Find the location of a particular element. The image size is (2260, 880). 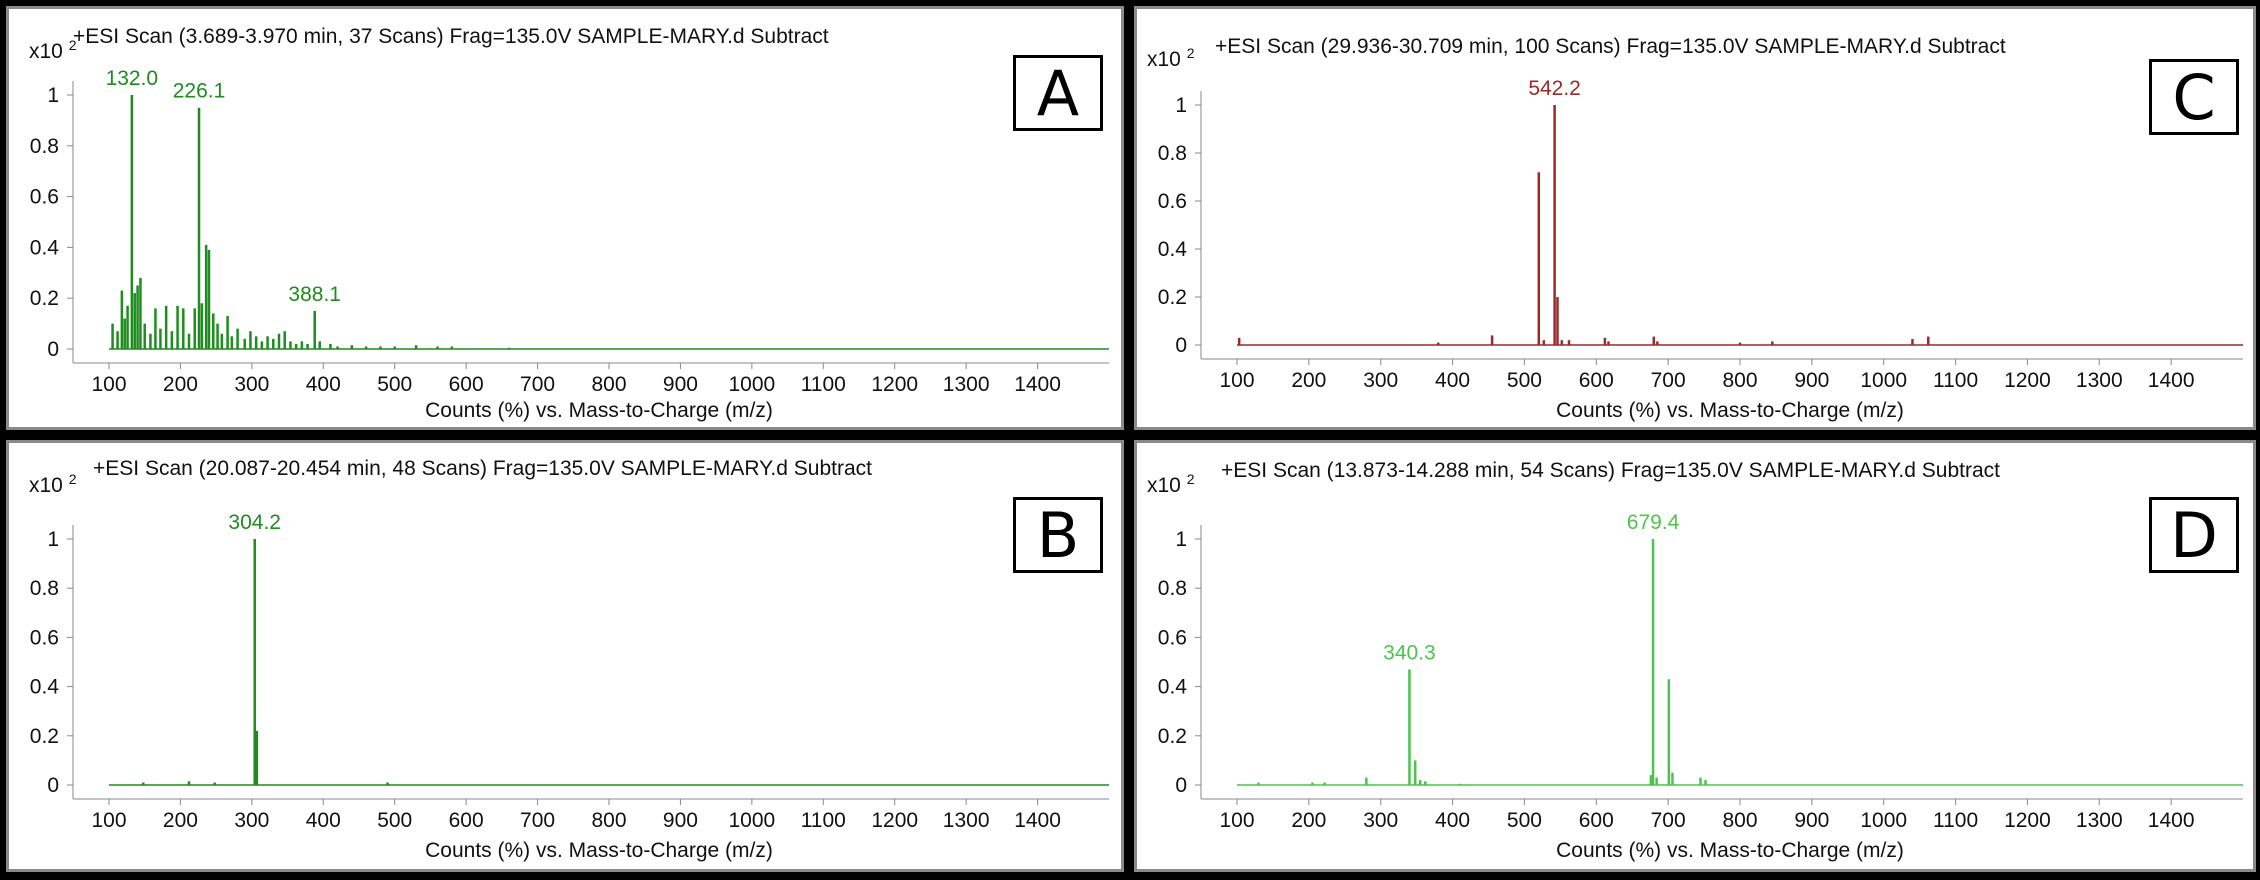

x-tick-label-b: 100 is located at coordinates (108, 820).